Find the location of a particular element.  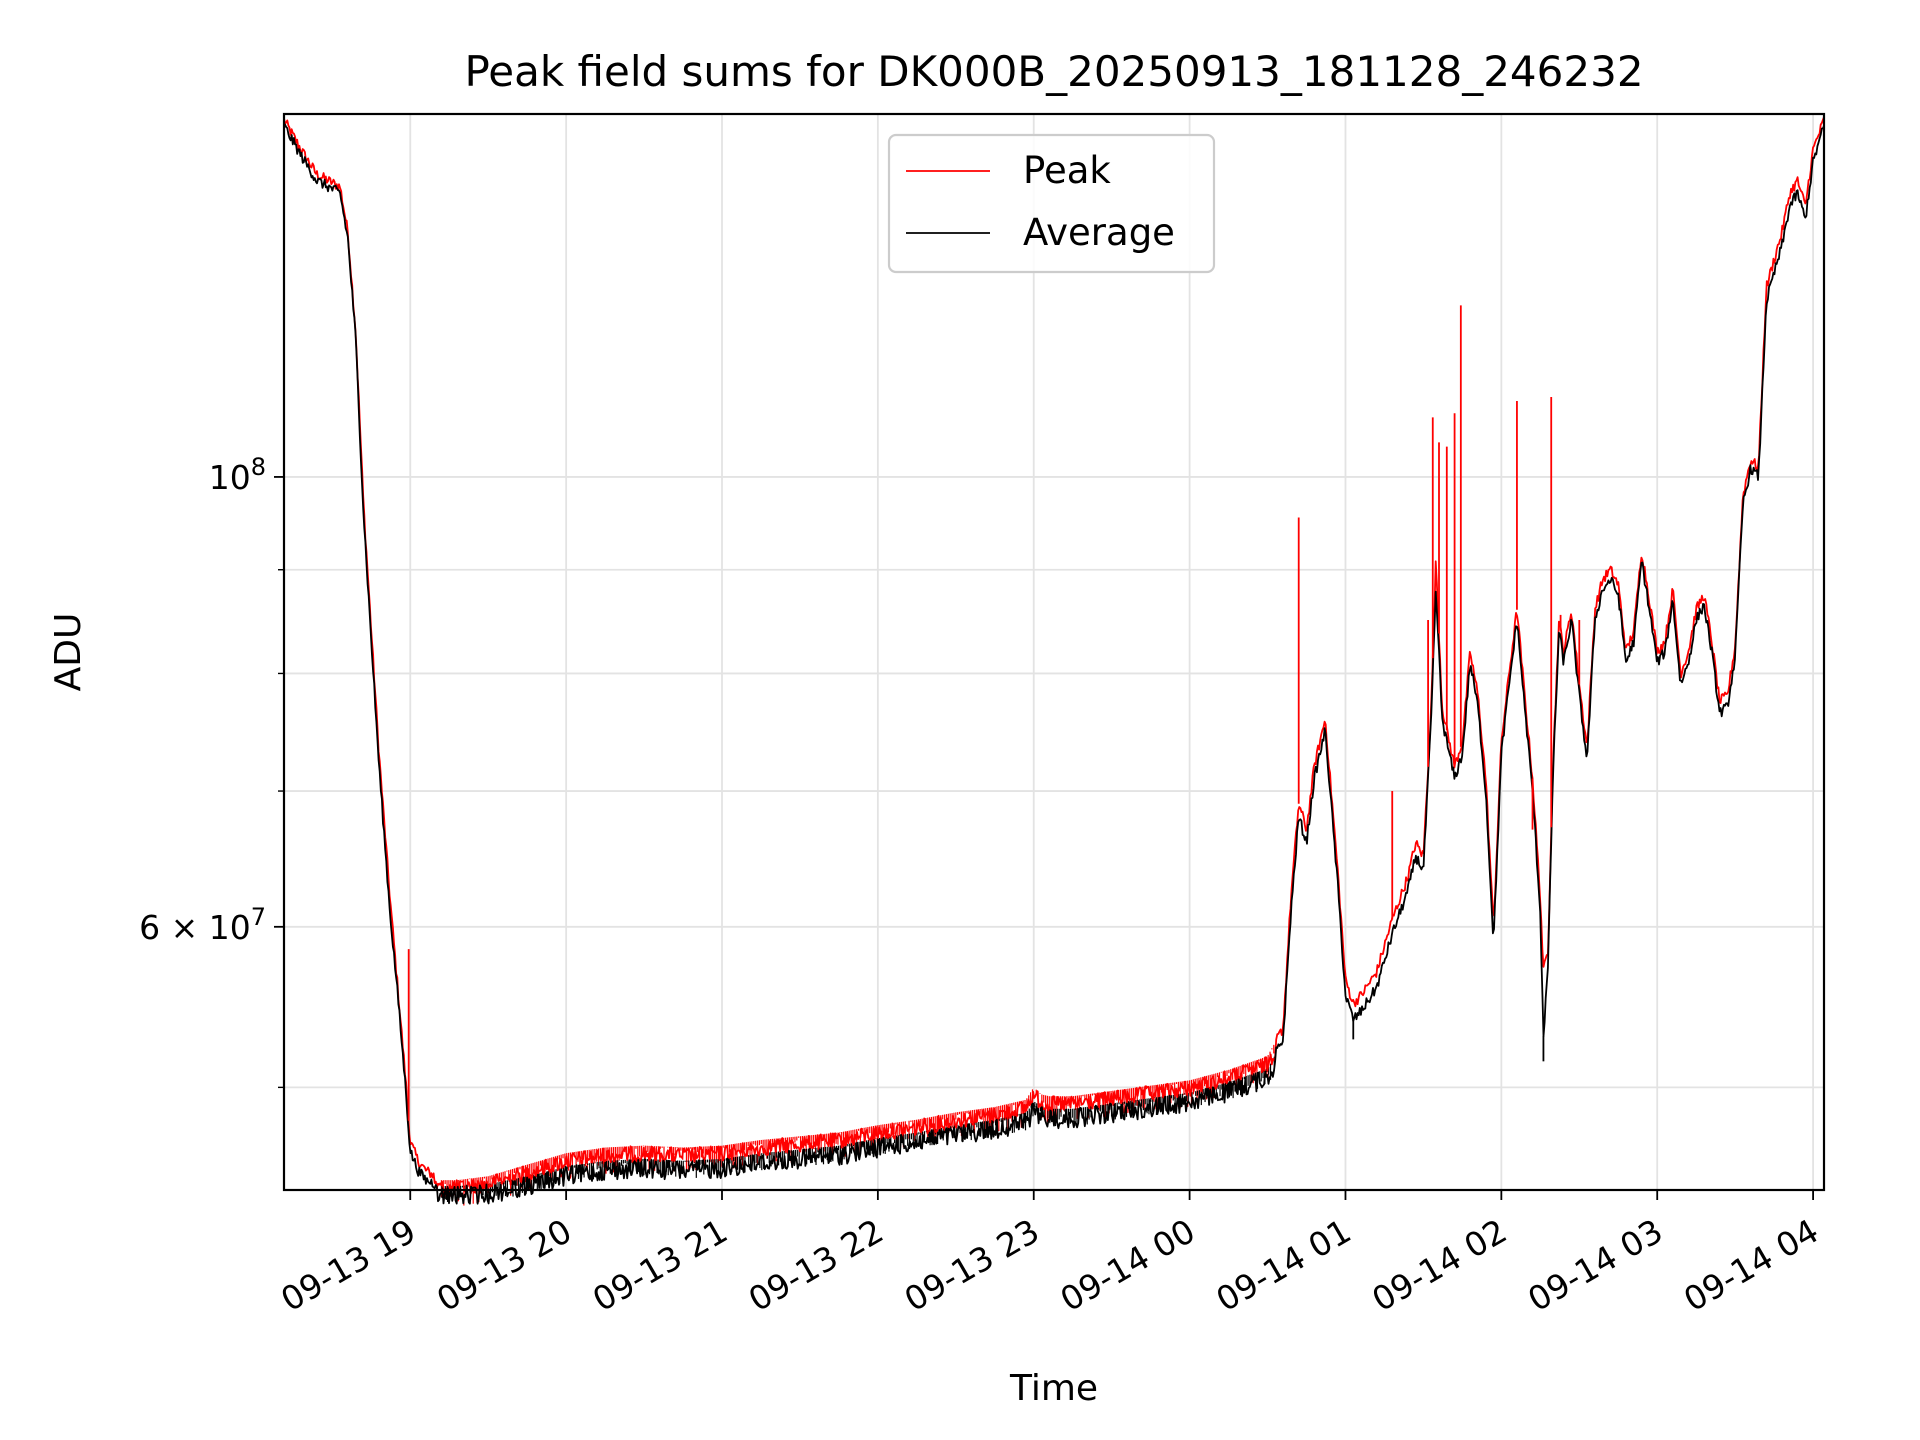

legend: Peak Average is located at coordinates (1051, 203).